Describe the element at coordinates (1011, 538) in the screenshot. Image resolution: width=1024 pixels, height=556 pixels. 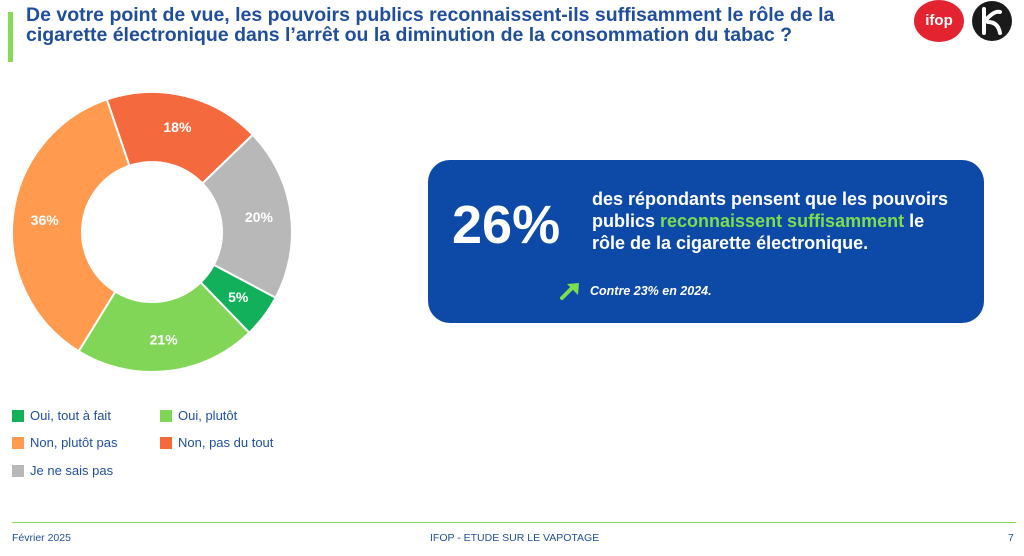
I see `footer-page-number: 7` at that location.